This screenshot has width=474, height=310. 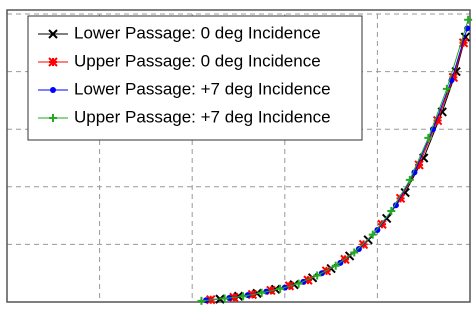 What do you see at coordinates (202, 116) in the screenshot?
I see `legend-label: Upper Passage: +7 deg Incidence` at bounding box center [202, 116].